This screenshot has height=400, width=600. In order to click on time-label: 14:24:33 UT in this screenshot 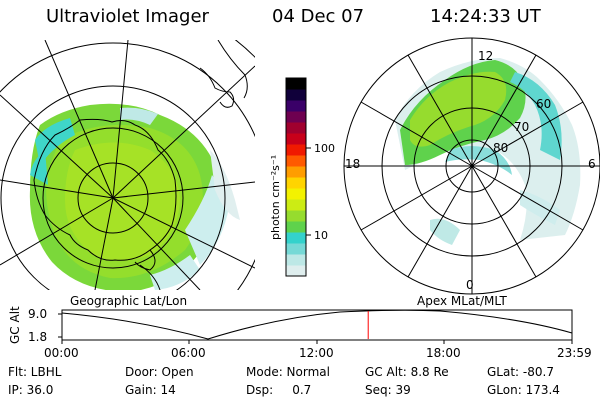, I will do `click(485, 16)`.